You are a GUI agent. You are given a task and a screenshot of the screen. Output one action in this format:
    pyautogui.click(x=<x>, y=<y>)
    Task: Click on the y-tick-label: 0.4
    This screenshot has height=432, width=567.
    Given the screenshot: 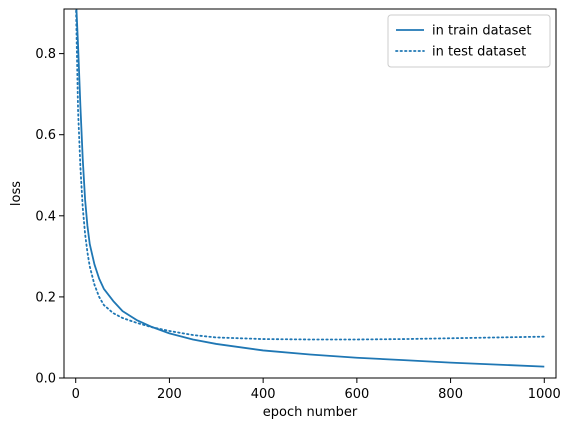 What is the action you would take?
    pyautogui.click(x=45, y=216)
    